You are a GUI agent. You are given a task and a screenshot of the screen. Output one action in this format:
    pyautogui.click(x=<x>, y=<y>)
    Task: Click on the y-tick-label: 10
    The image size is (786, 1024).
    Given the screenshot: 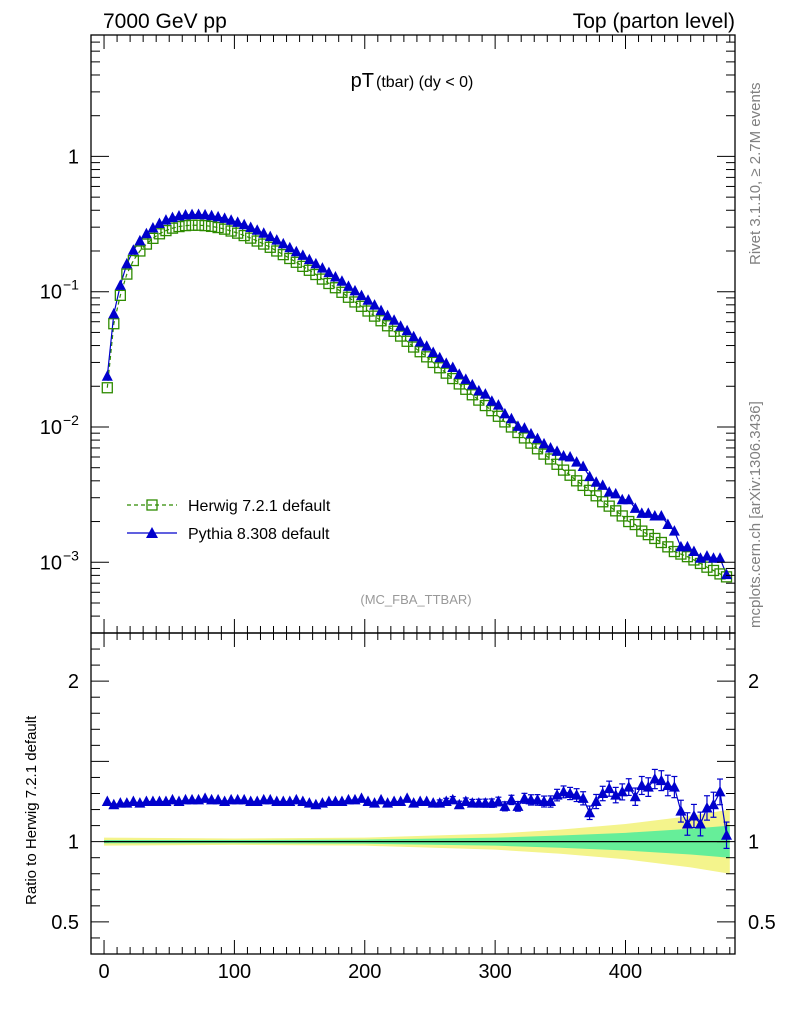 What is the action you would take?
    pyautogui.click(x=51, y=428)
    